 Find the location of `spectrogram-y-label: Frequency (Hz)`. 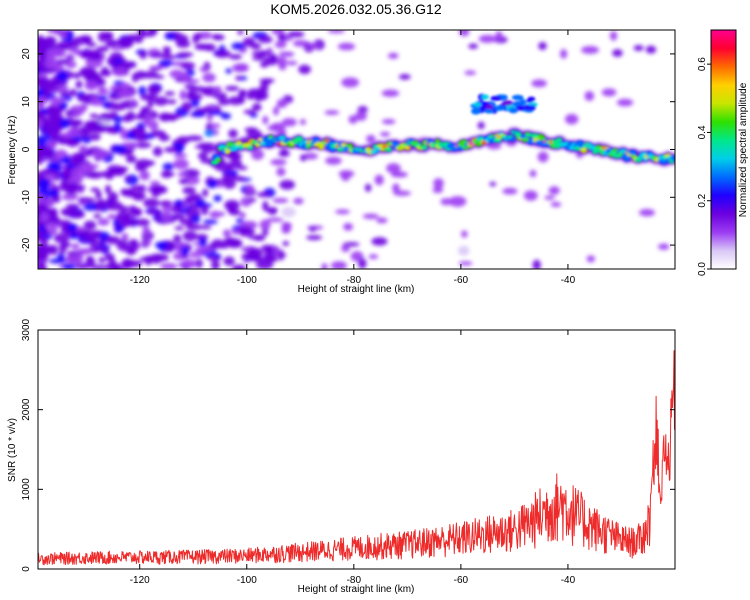

spectrogram-y-label: Frequency (Hz) is located at coordinates (12, 150).